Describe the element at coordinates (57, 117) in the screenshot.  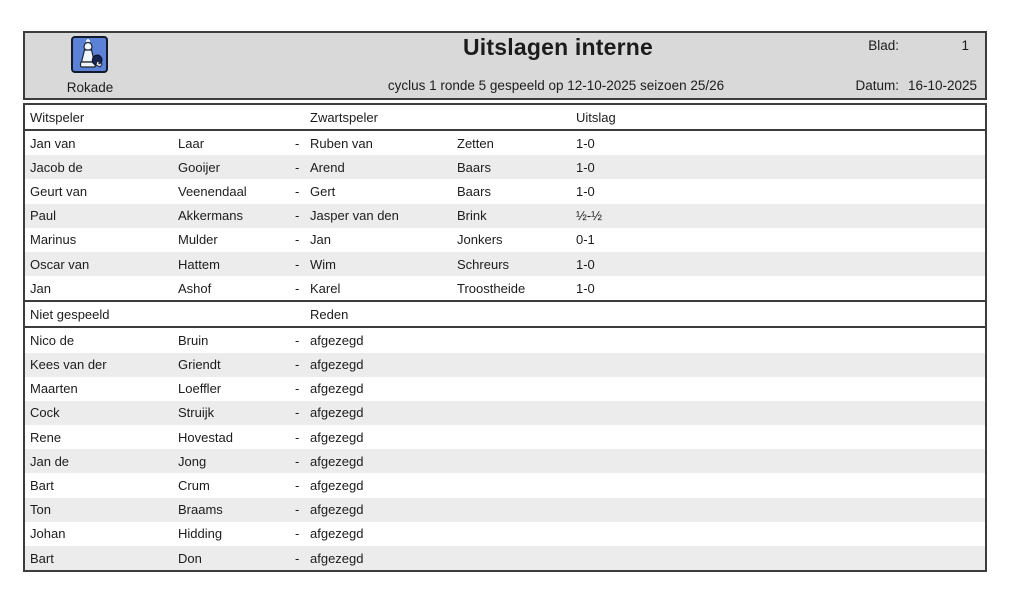
I see `col-header-witspeler: Witspeler` at that location.